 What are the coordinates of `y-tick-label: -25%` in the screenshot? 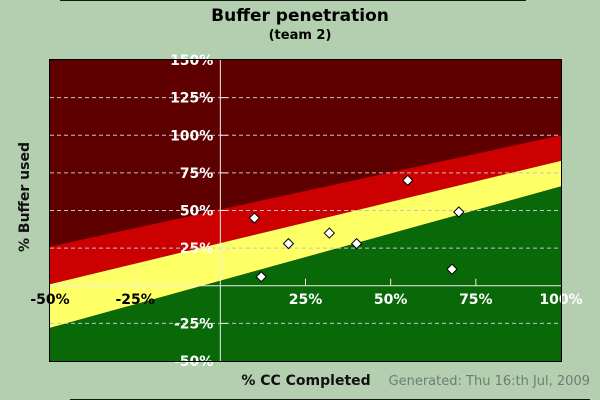 It's located at (193, 324).